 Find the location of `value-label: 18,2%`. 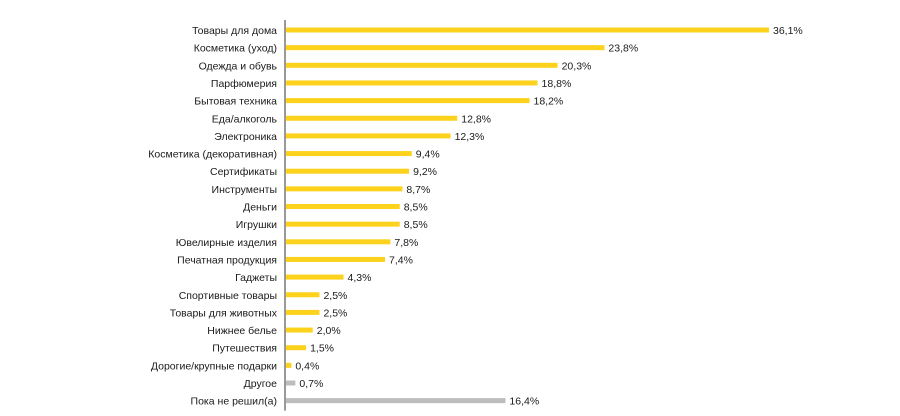

value-label: 18,2% is located at coordinates (549, 102).